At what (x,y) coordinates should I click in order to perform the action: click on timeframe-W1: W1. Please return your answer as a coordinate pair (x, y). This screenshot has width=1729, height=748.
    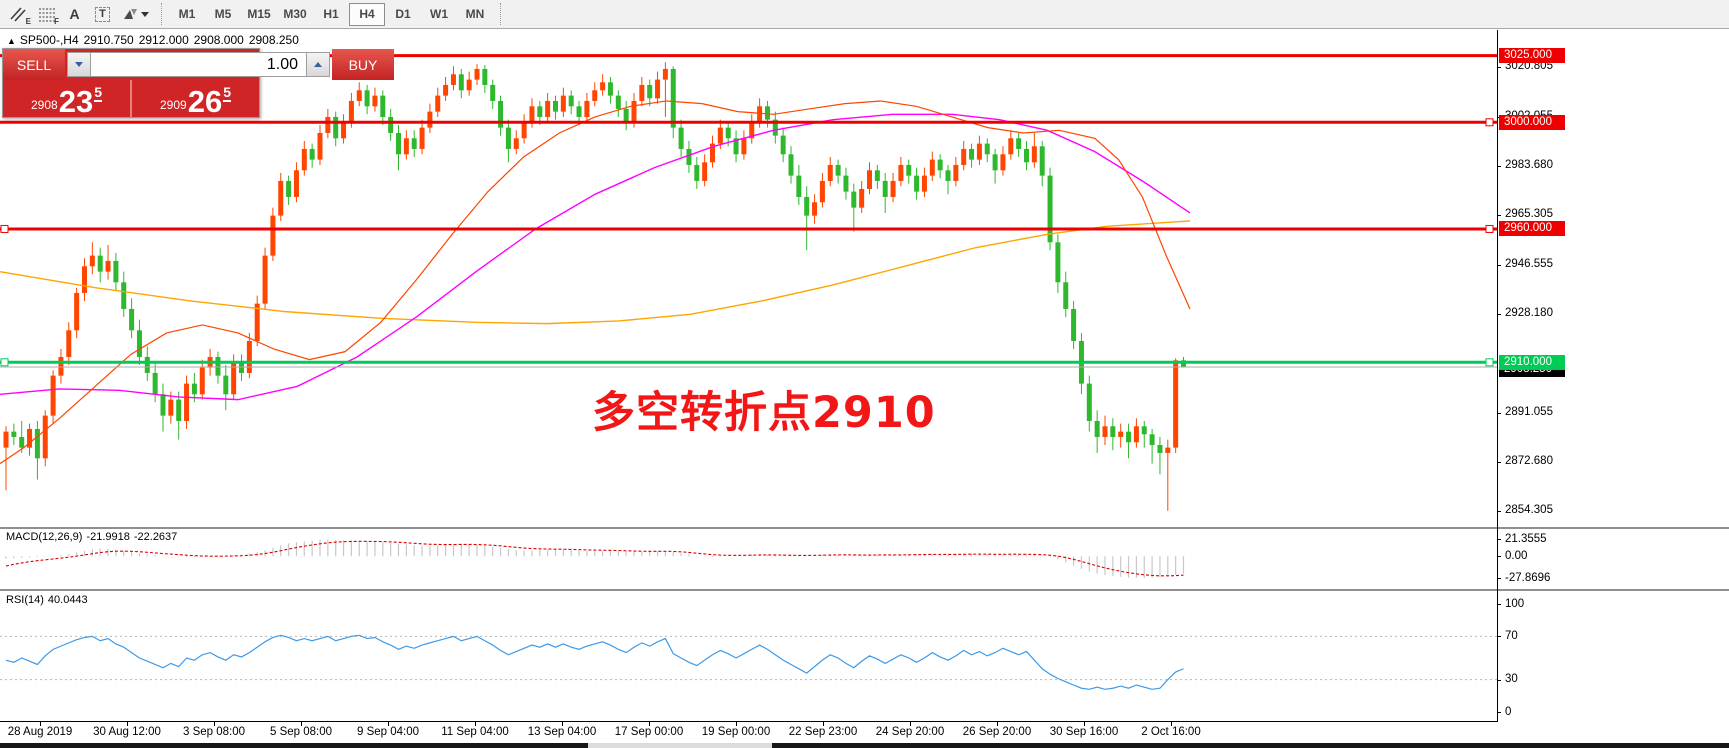
    Looking at the image, I should click on (439, 13).